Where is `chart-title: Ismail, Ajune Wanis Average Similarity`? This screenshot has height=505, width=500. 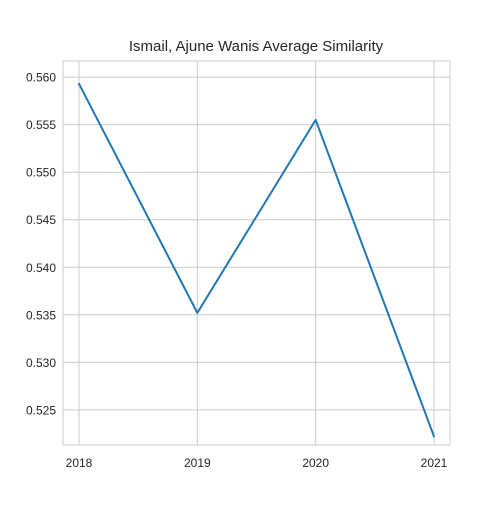
chart-title: Ismail, Ajune Wanis Average Similarity is located at coordinates (256, 46).